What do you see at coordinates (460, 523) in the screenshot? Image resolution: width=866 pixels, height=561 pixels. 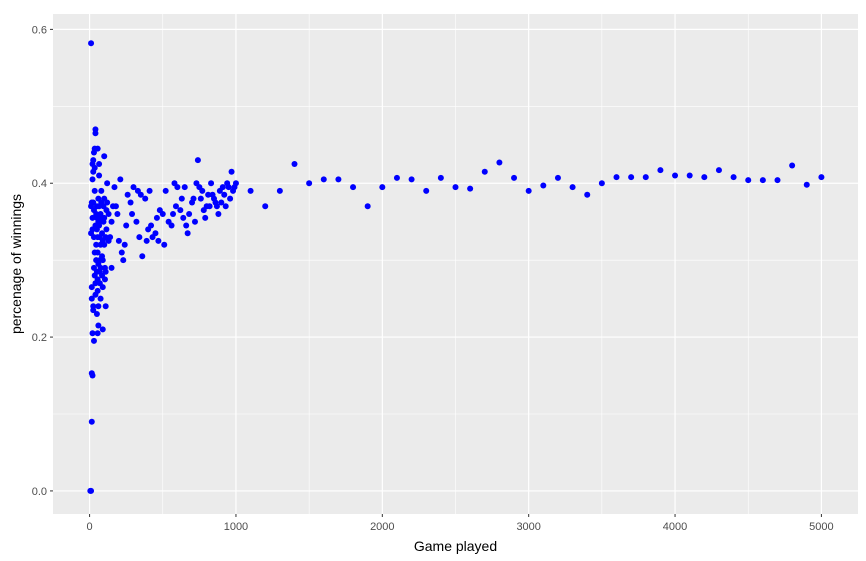 I see `x-axis: 0 1000 2000 3000 4000 5000` at bounding box center [460, 523].